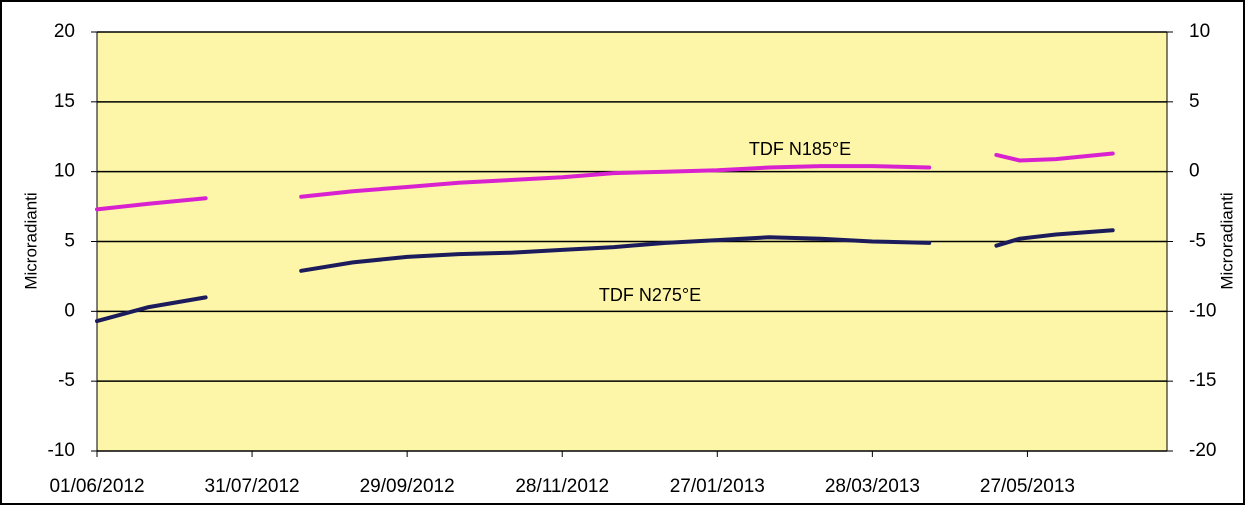  What do you see at coordinates (69, 310) in the screenshot?
I see `y-tick-label: 0` at bounding box center [69, 310].